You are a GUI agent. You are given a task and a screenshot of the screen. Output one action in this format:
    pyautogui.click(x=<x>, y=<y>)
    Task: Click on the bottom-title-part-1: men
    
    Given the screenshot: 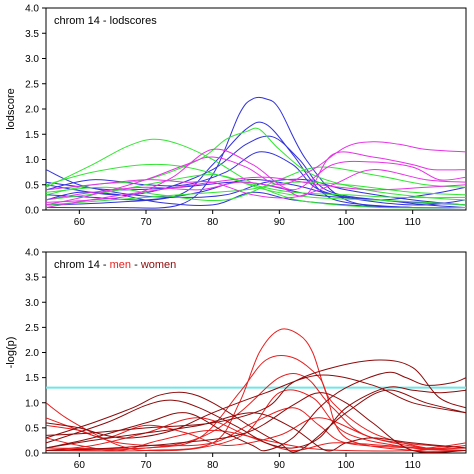 What is the action you would take?
    pyautogui.click(x=120, y=265)
    